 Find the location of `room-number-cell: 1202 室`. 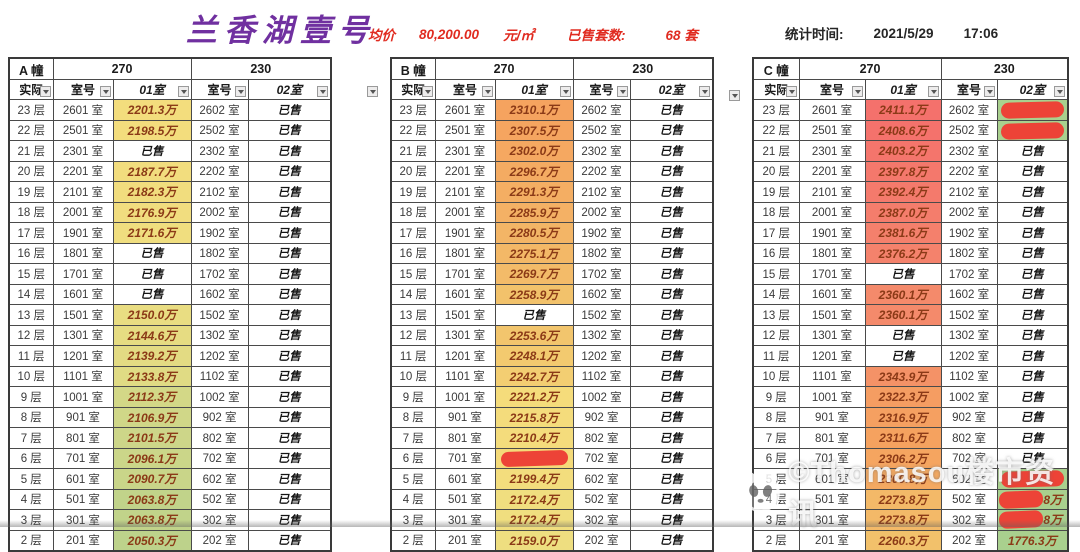

room-number-cell: 1202 室 is located at coordinates (219, 356).